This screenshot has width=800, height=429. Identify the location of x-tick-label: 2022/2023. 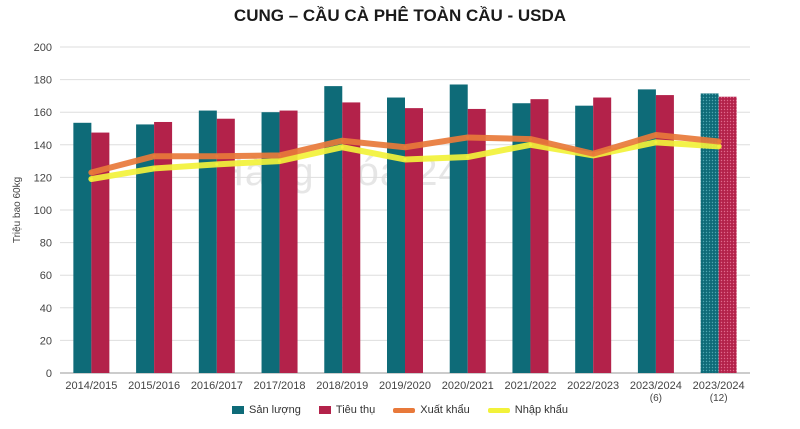
(593, 386).